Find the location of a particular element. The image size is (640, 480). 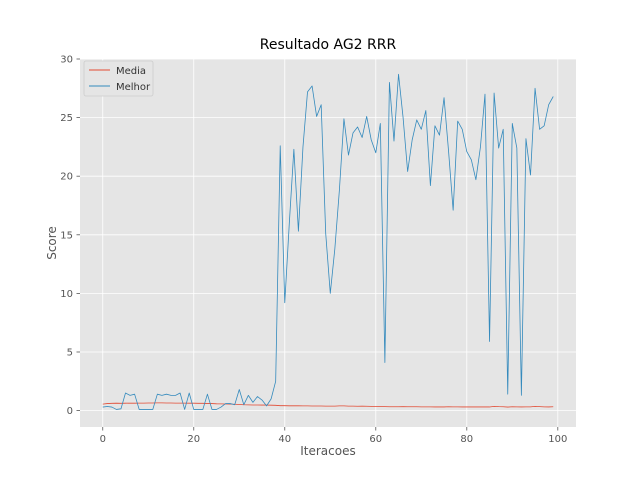

chart-title: Resultado AG2 RRR is located at coordinates (328, 45).